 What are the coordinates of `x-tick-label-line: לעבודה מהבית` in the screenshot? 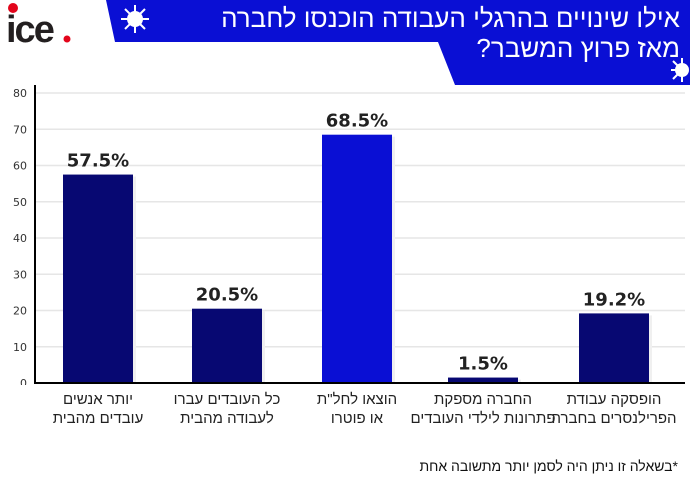 It's located at (227, 418).